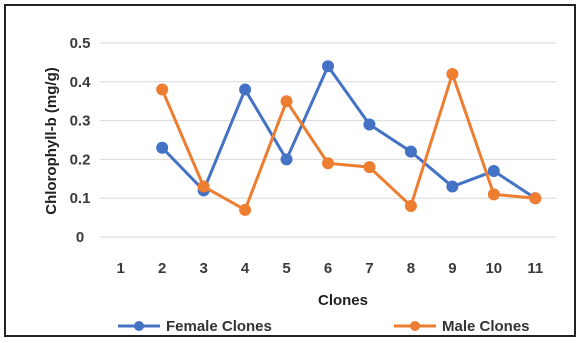 The width and height of the screenshot is (582, 343). I want to click on legend-marker-male, so click(415, 326).